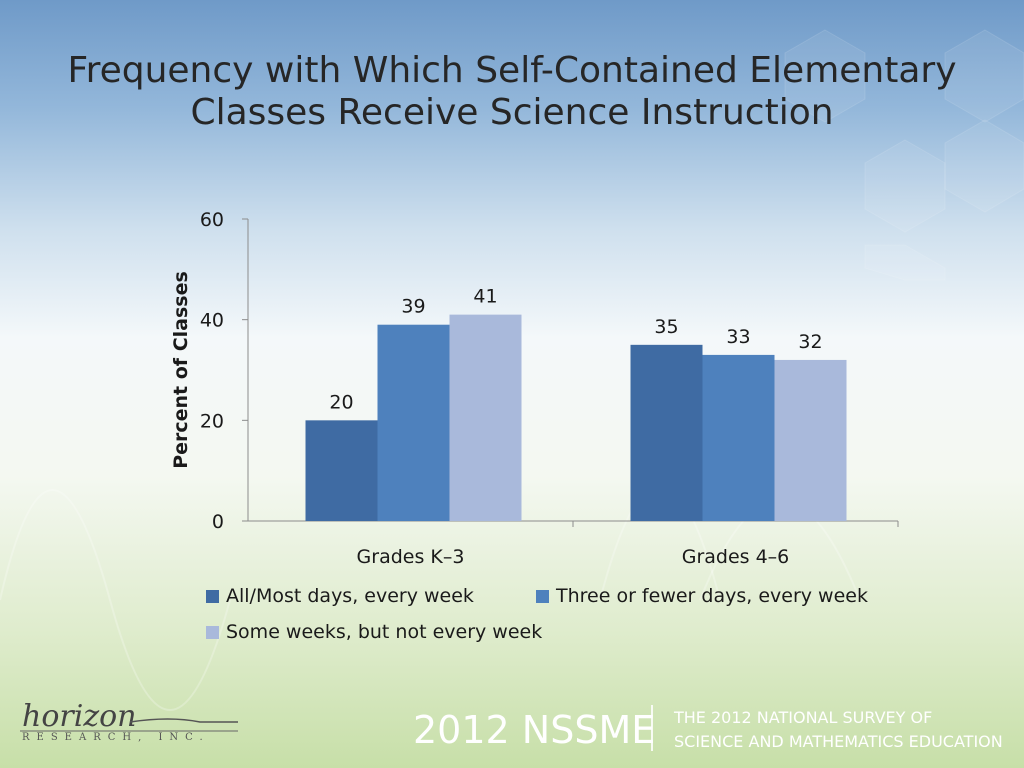  I want to click on bar-value-label: 39, so click(413, 307).